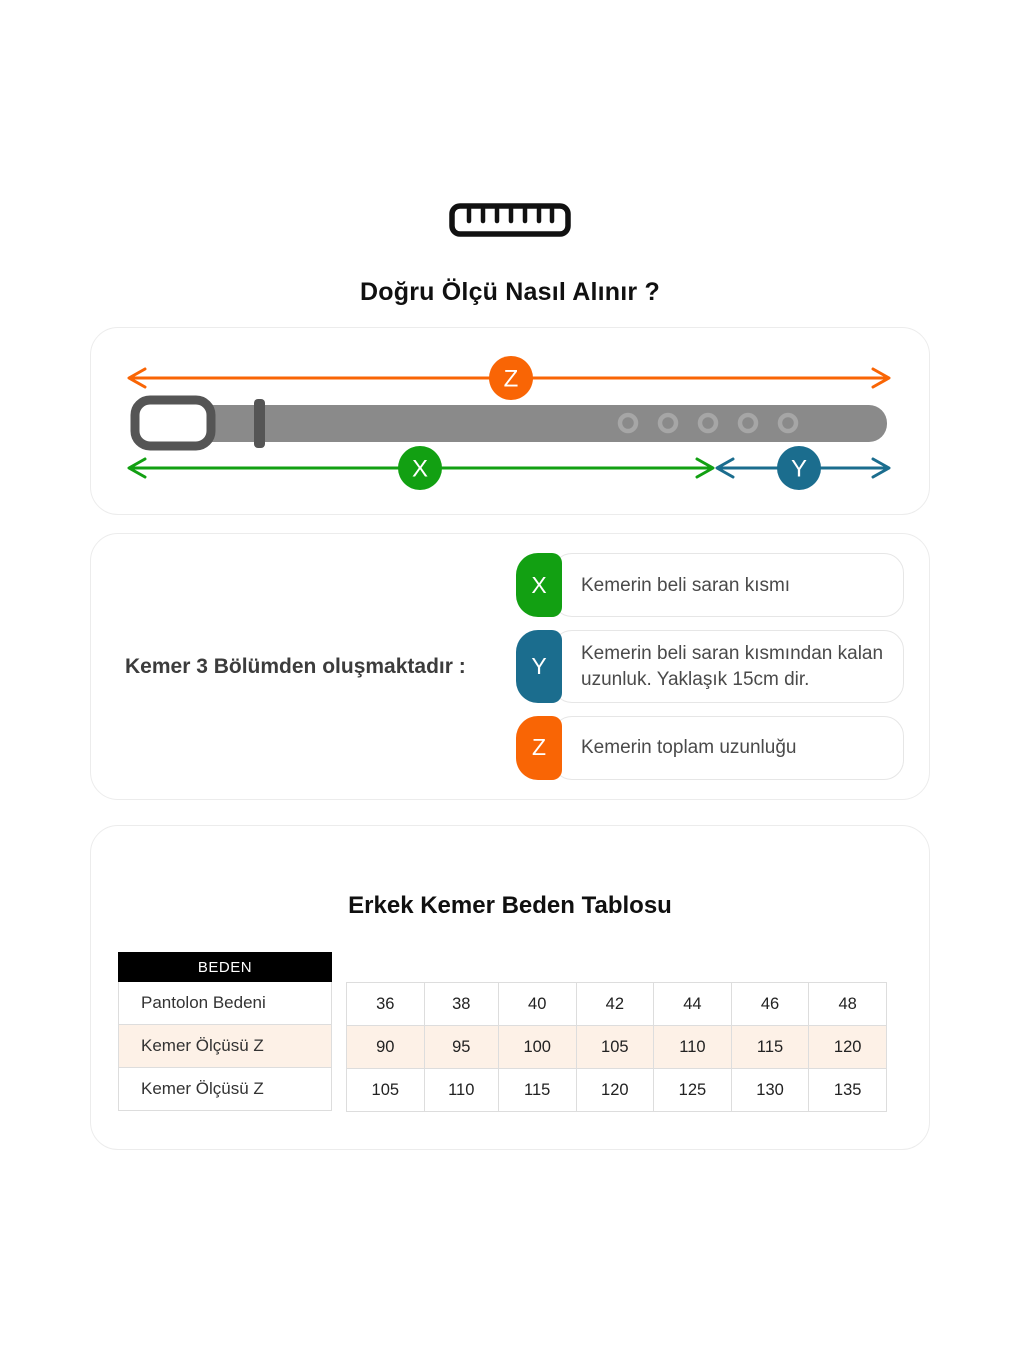 This screenshot has width=1020, height=1360. I want to click on belt-buckle, so click(173, 423).